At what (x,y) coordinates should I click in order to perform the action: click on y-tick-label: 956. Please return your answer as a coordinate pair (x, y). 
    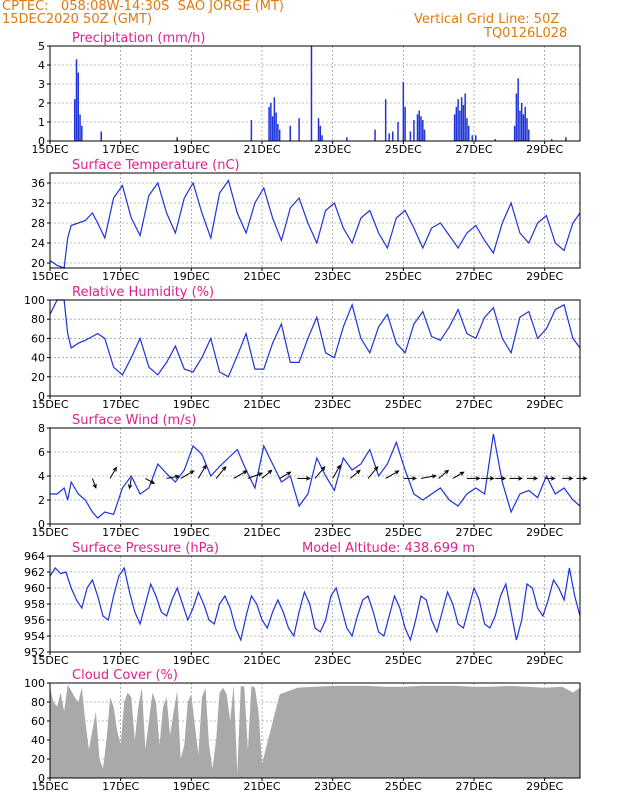
    Looking at the image, I should click on (34, 620).